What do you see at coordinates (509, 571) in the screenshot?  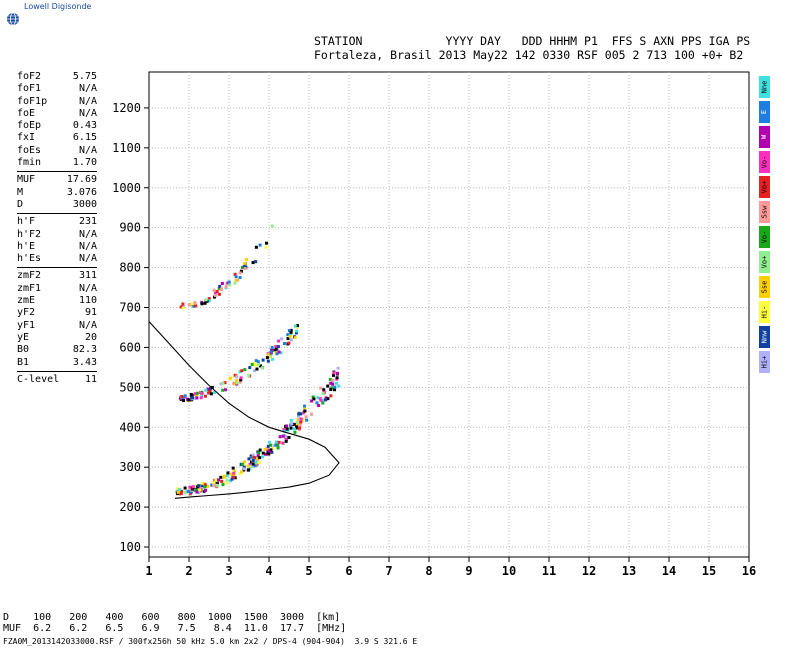 I see `x-tick-label: 10` at bounding box center [509, 571].